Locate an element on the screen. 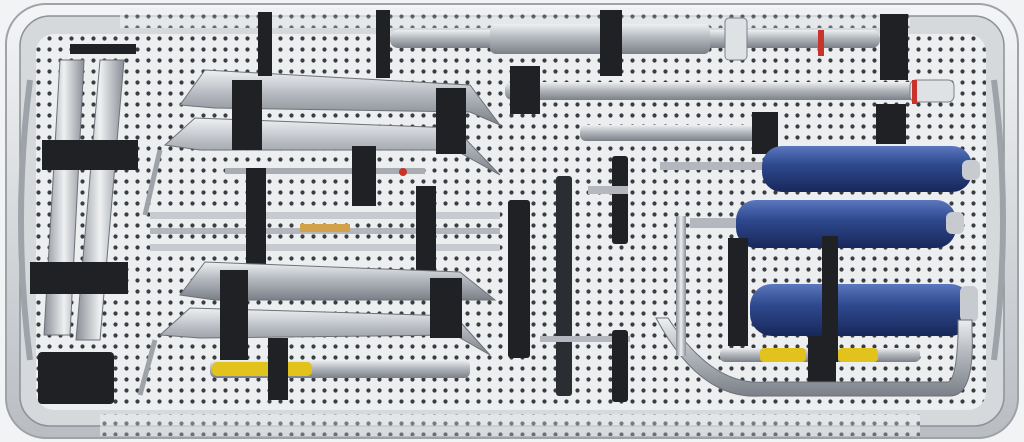 This screenshot has height=442, width=1024. curved-bar is located at coordinates (814, 357).